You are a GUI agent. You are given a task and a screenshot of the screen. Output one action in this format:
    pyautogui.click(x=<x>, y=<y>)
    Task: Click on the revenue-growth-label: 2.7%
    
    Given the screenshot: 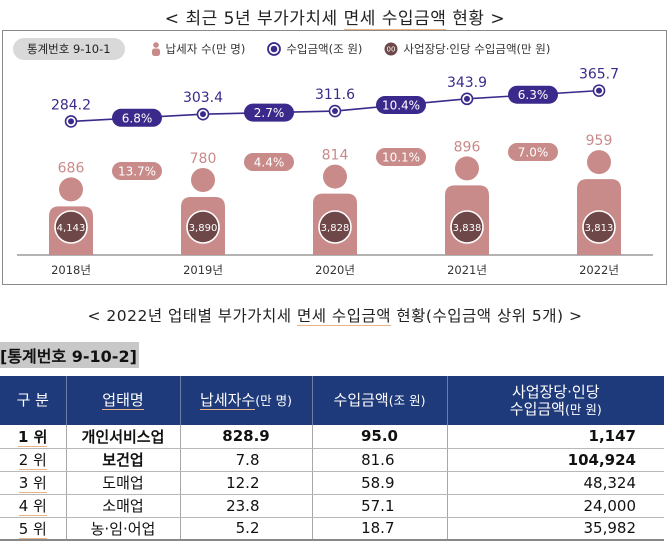 What is the action you would take?
    pyautogui.click(x=269, y=113)
    